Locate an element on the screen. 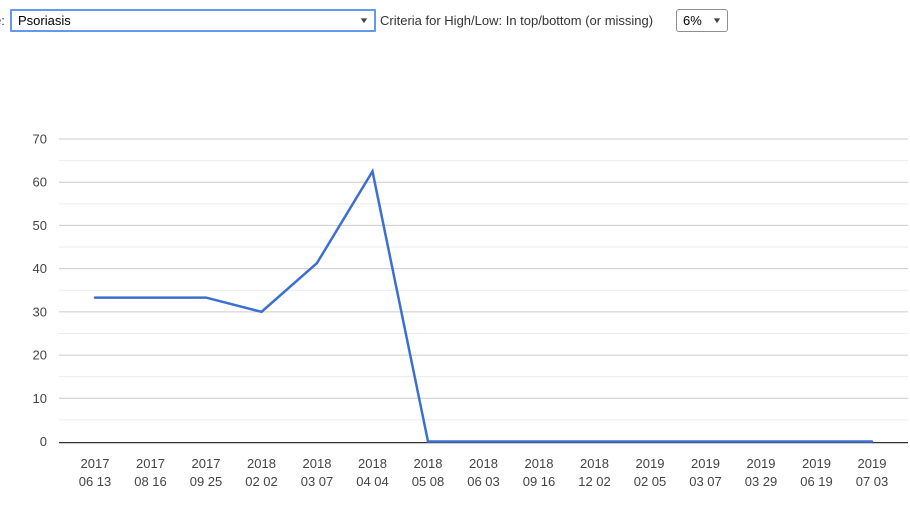 This screenshot has height=507, width=910. disease-select: Psoriasis ▼ is located at coordinates (193, 20).